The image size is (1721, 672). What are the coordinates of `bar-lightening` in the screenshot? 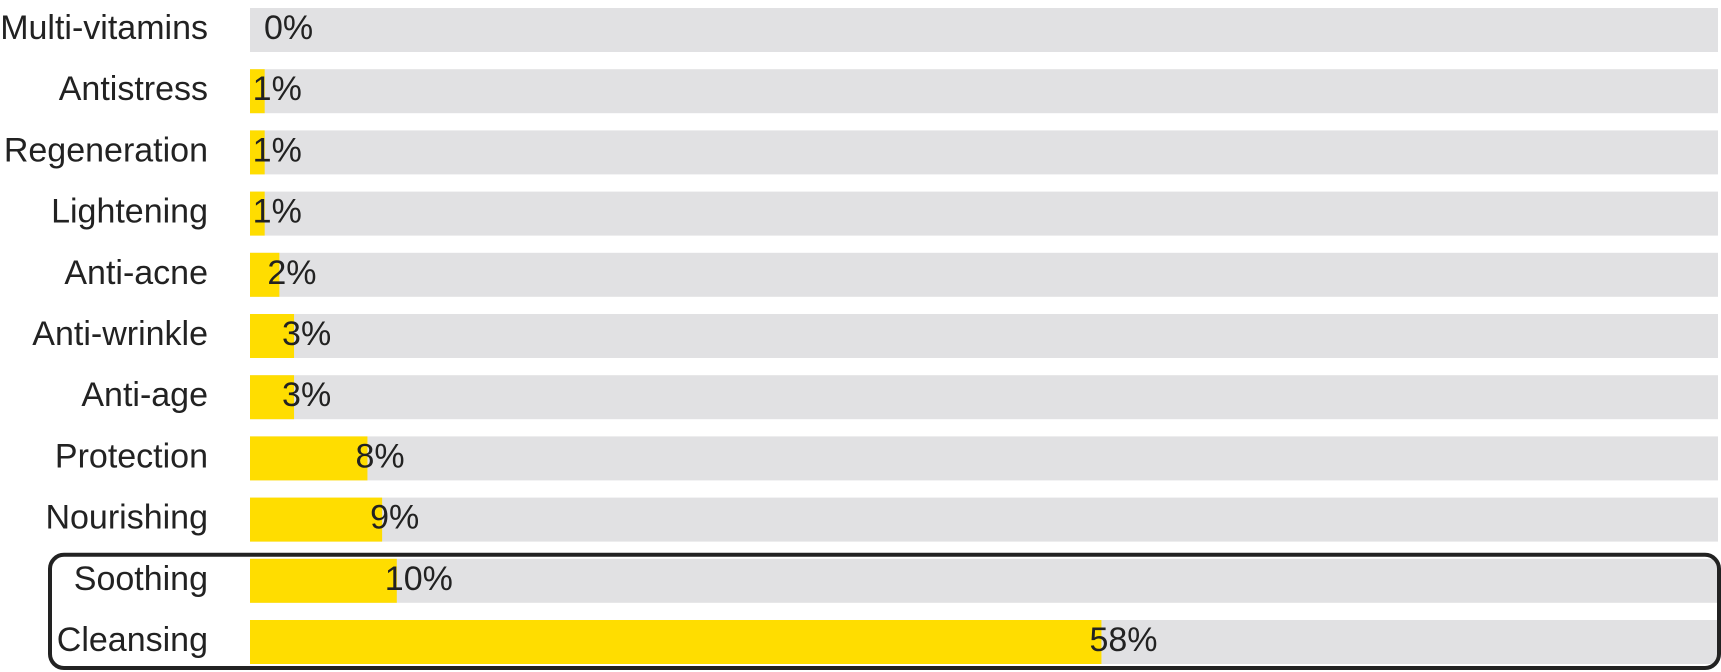 It's located at (257, 213).